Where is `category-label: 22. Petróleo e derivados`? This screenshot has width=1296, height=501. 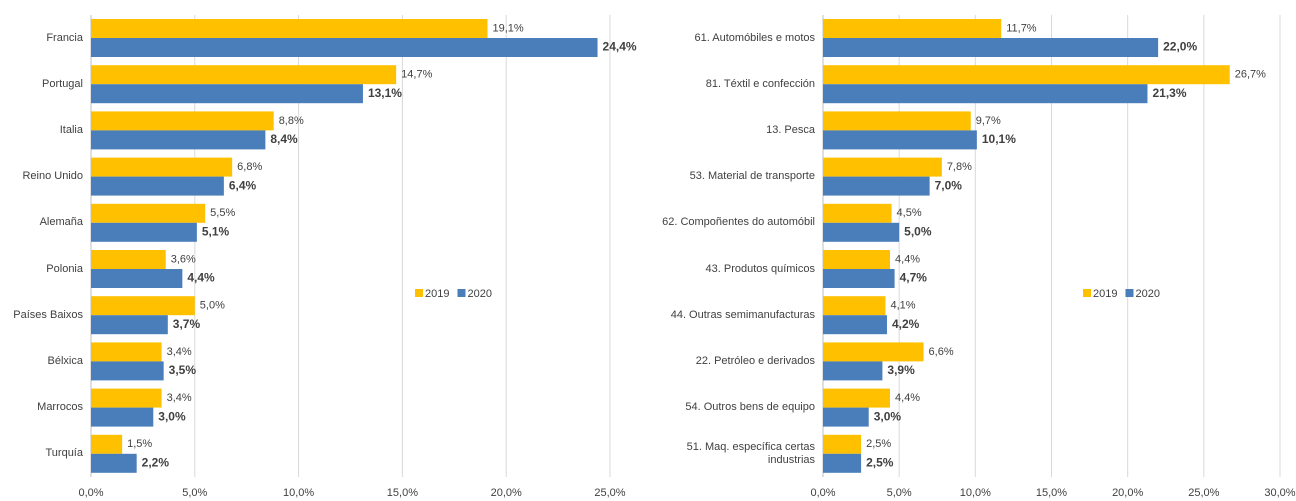 category-label: 22. Petróleo e derivados is located at coordinates (755, 360).